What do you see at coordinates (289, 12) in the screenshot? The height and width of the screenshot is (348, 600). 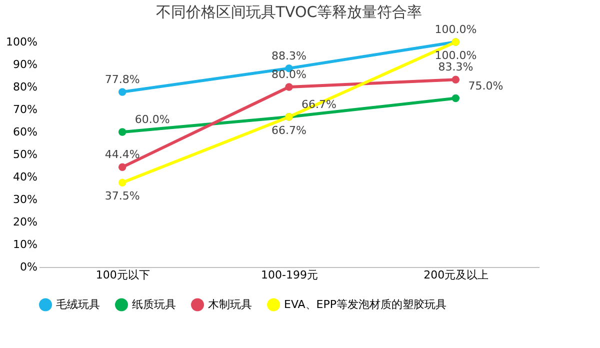 I see `chart-title: 不同价格区间玩具TVOC等释放量符合率` at bounding box center [289, 12].